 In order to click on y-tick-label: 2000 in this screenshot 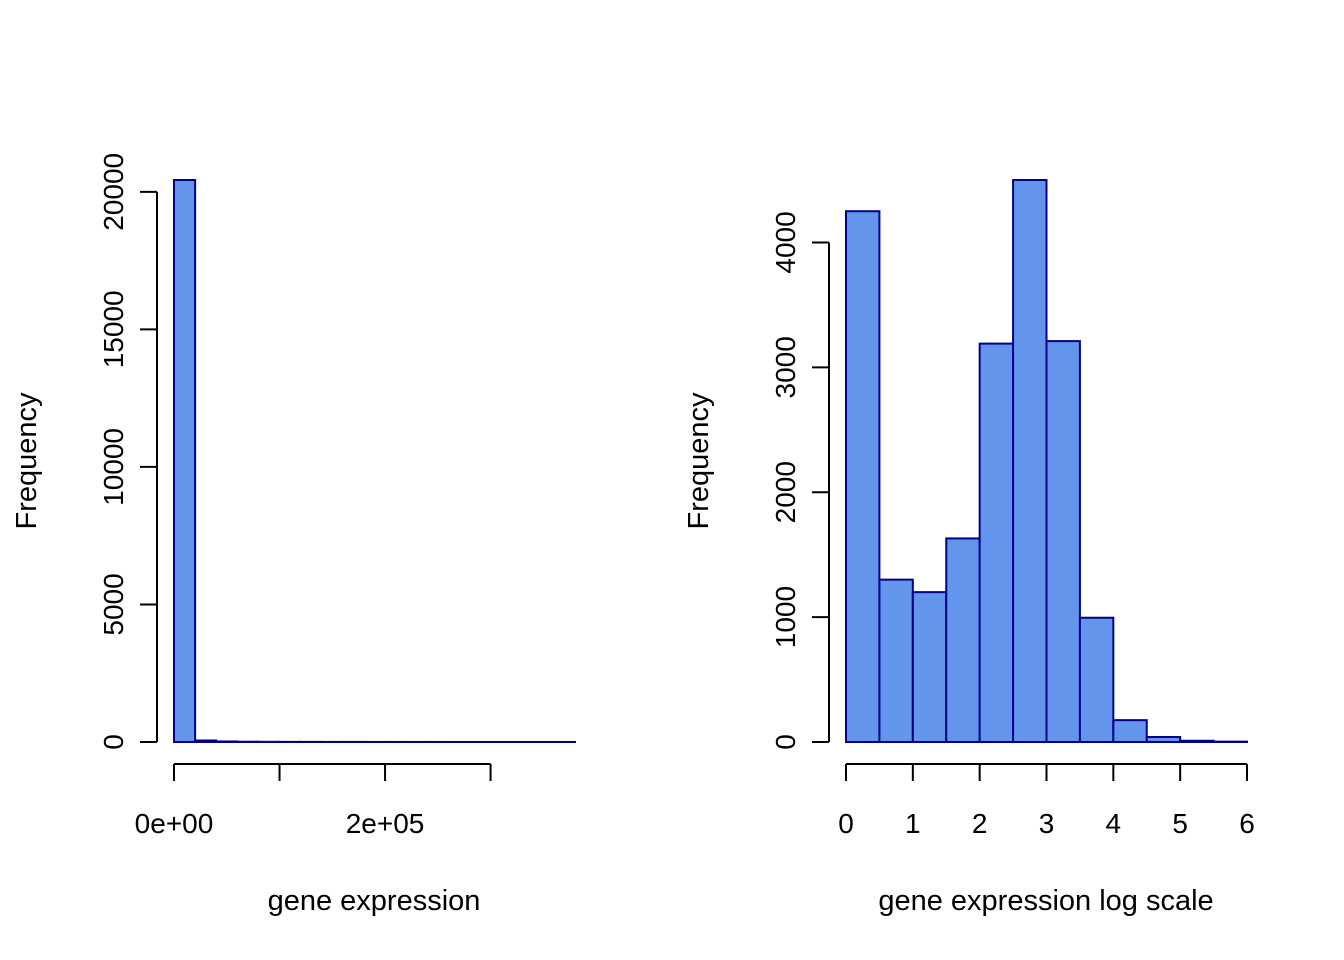, I will do `click(785, 492)`.